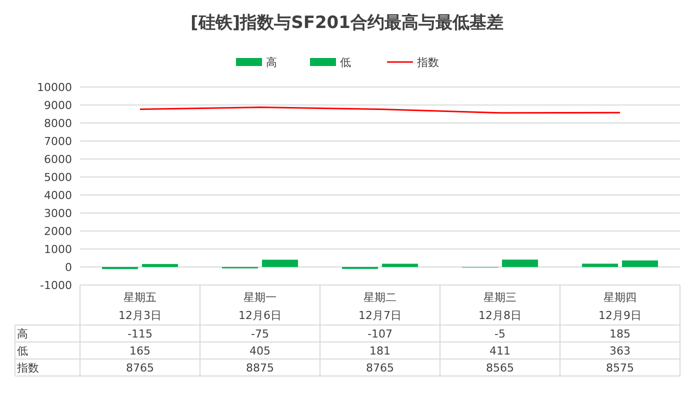 This screenshot has width=695, height=394. I want to click on data-label: 185, so click(620, 334).